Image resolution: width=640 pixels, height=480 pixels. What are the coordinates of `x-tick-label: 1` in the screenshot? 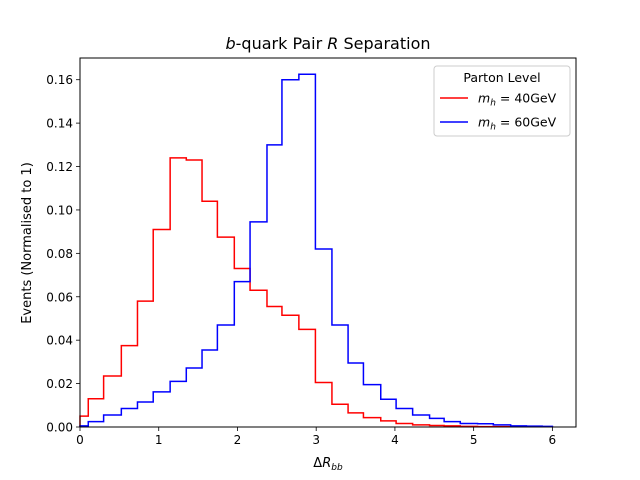 It's located at (159, 440).